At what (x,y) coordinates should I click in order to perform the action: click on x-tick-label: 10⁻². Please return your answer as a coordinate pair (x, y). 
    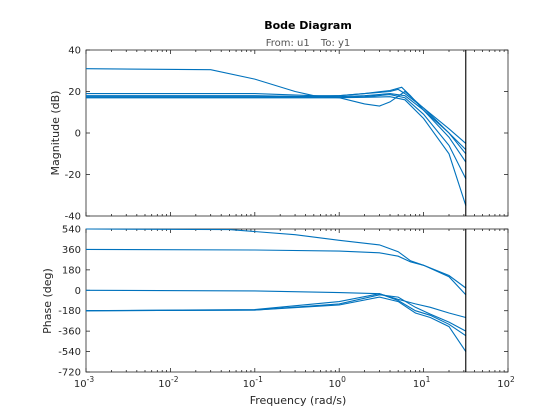
    Looking at the image, I should click on (168, 382).